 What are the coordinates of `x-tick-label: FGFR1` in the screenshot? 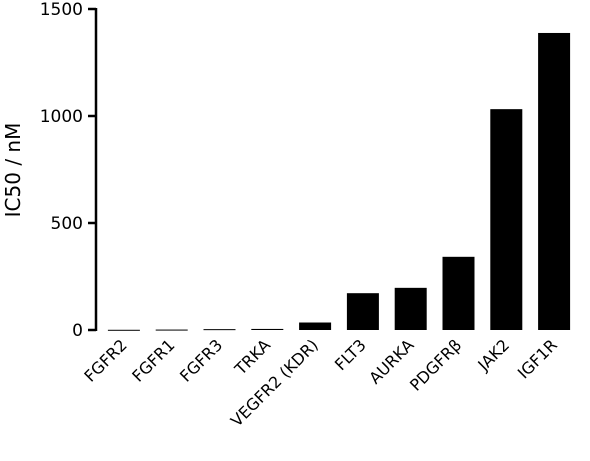 It's located at (153, 360).